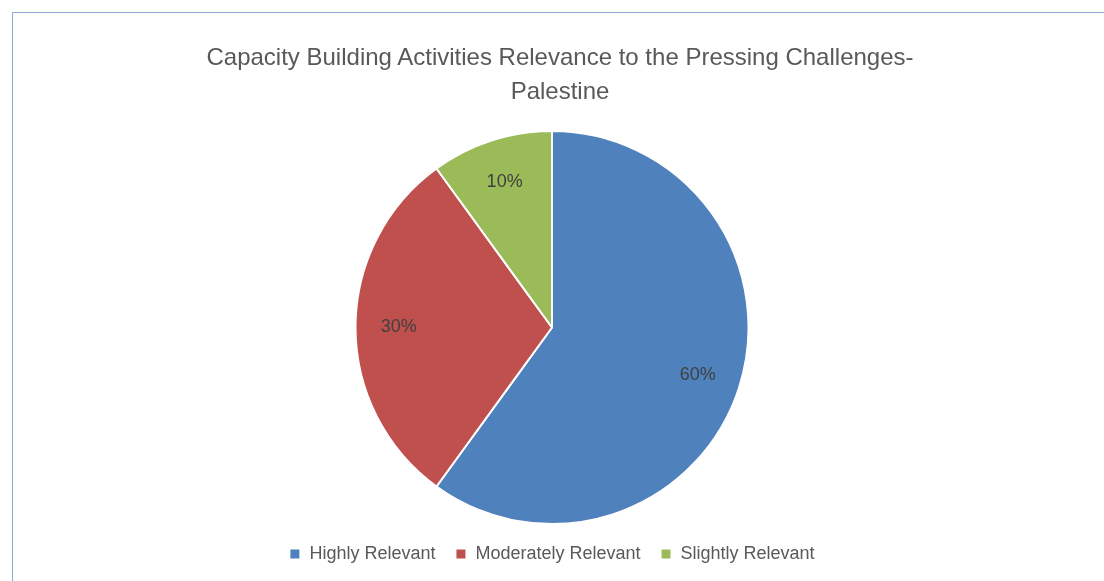  What do you see at coordinates (372, 552) in the screenshot?
I see `legend-label: Highly Relevant` at bounding box center [372, 552].